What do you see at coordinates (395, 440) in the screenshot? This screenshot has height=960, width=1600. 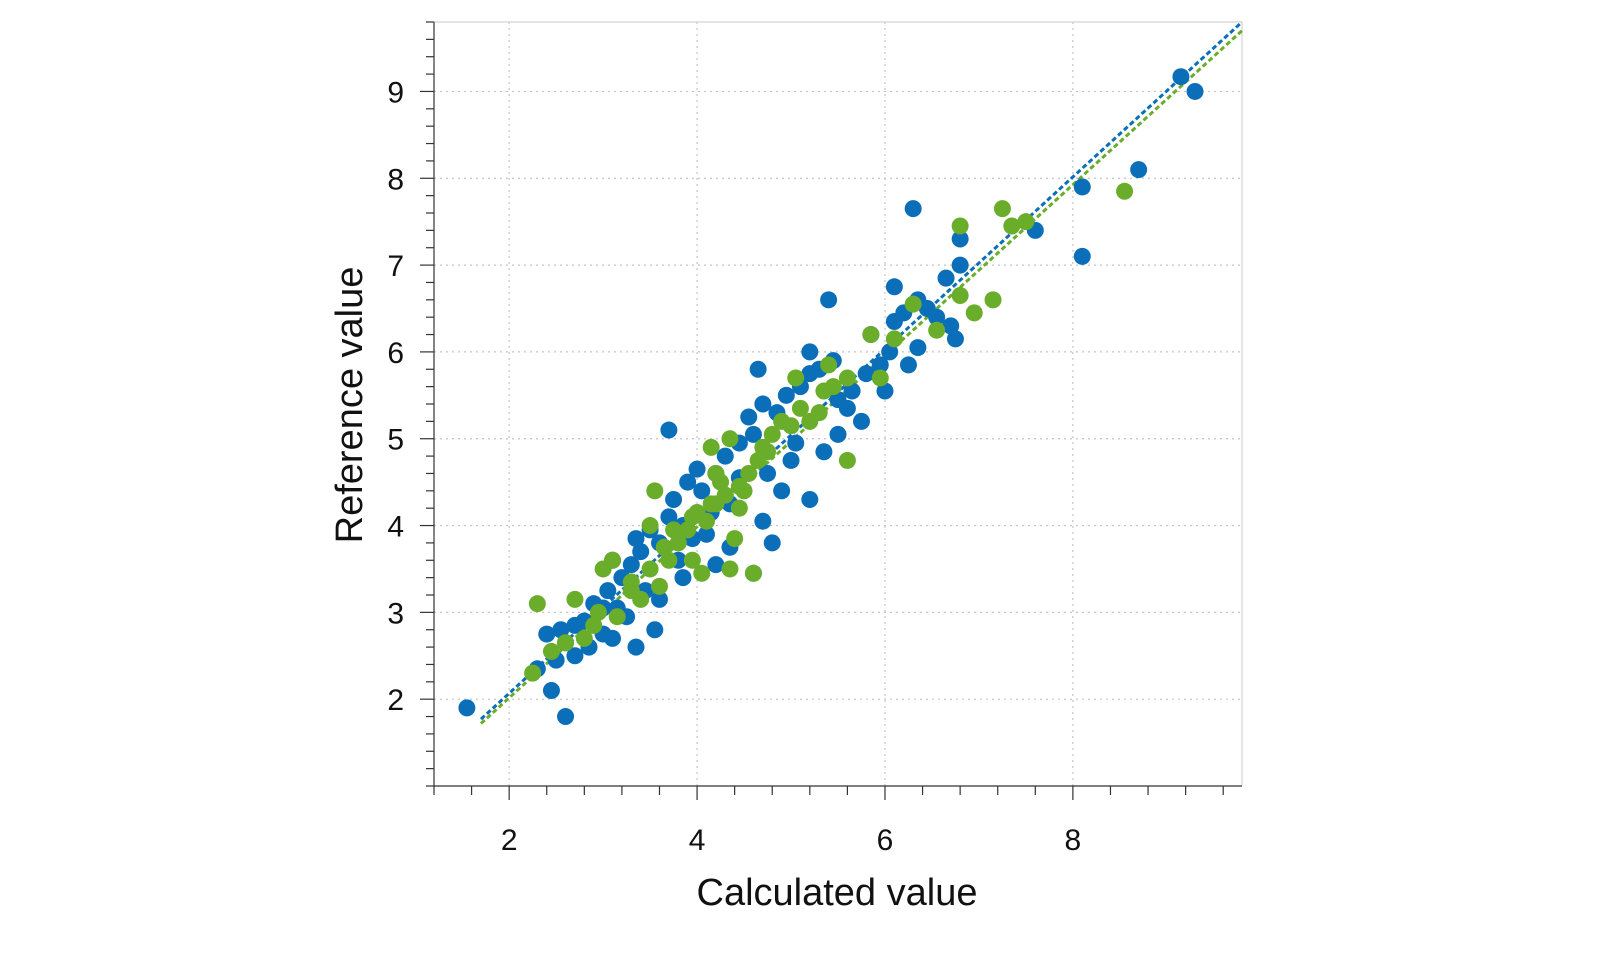 I see `y-tick-label: 5` at bounding box center [395, 440].